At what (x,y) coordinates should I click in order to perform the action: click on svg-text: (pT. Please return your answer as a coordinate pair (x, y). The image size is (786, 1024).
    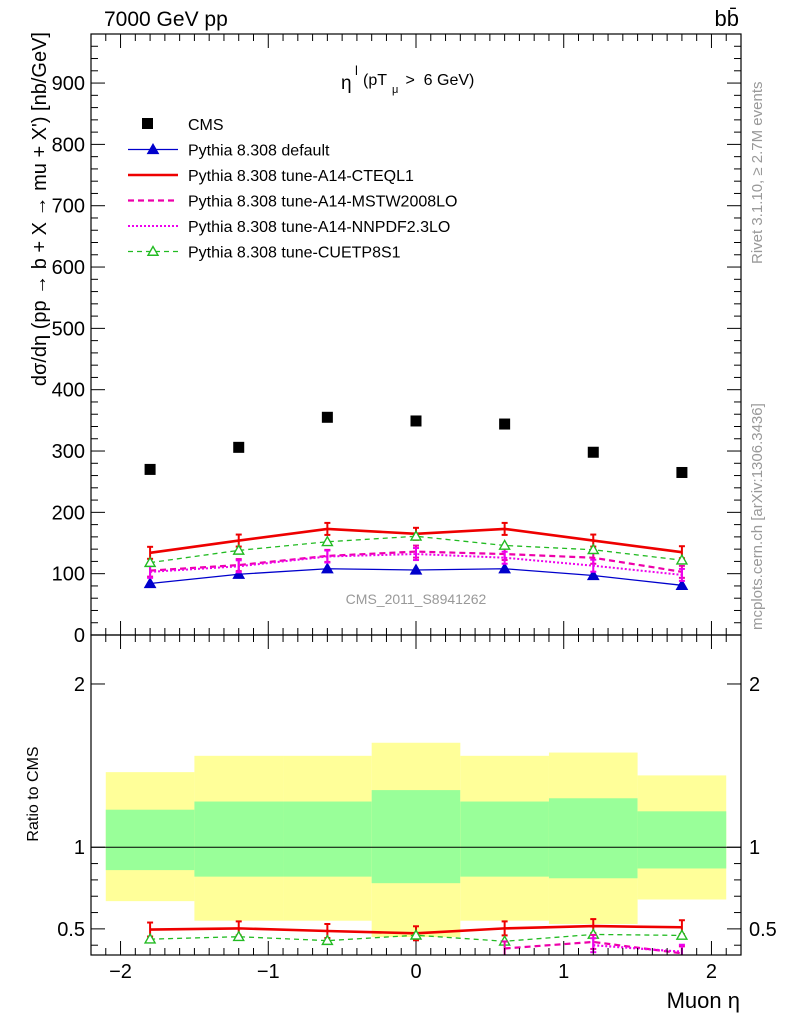
    Looking at the image, I should click on (375, 80).